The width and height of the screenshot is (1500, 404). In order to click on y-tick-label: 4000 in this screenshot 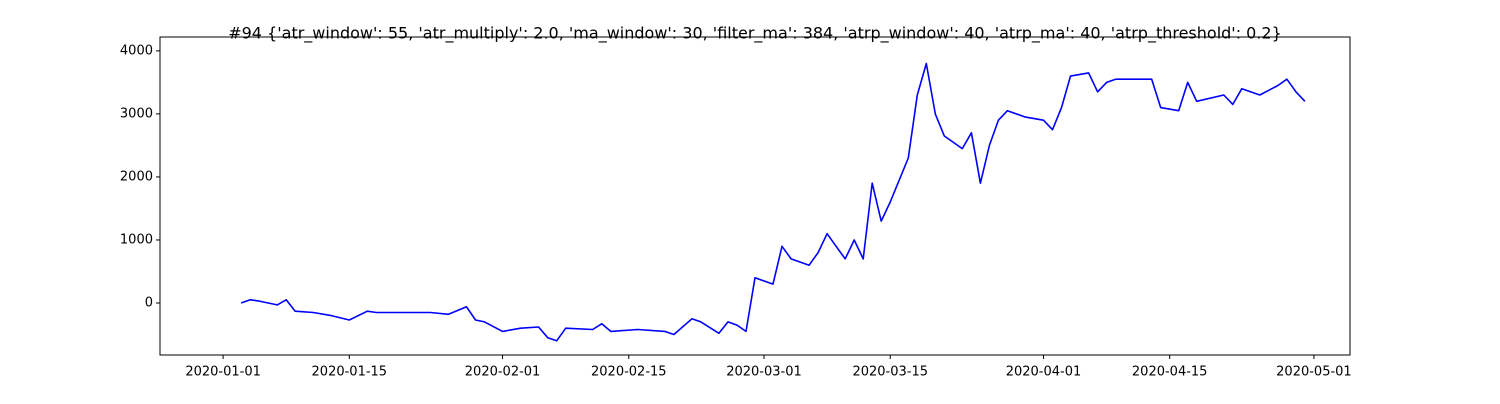, I will do `click(136, 50)`.